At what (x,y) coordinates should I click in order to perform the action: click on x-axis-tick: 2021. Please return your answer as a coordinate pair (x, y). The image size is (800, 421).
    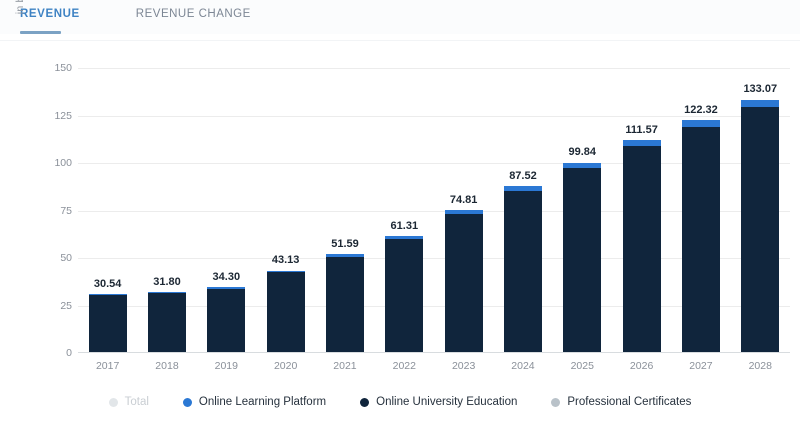
    Looking at the image, I should click on (345, 366).